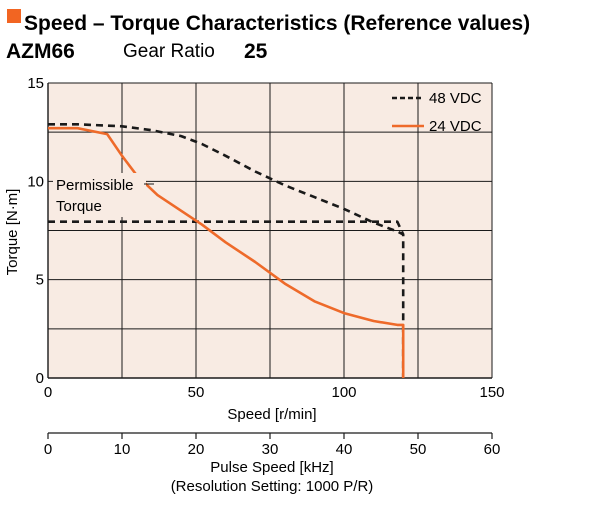 The width and height of the screenshot is (616, 505). I want to click on secondary-x-tick-label: 30, so click(270, 449).